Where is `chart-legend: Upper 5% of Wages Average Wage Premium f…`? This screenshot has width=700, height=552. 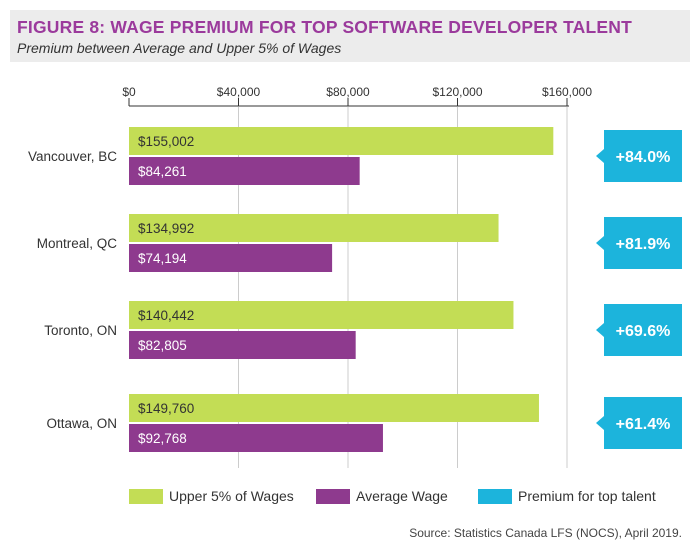
chart-legend: Upper 5% of Wages Average Wage Premium f… is located at coordinates (350, 497).